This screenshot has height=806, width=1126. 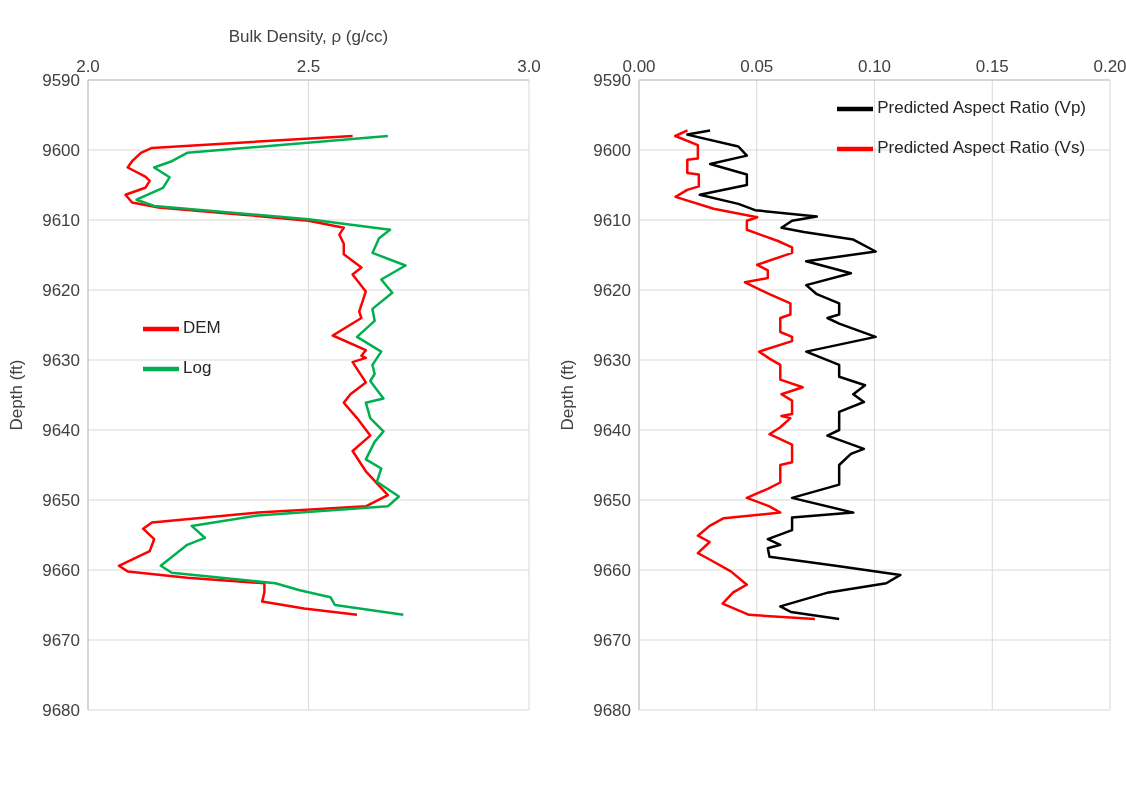 What do you see at coordinates (197, 367) in the screenshot?
I see `legend-label: Log` at bounding box center [197, 367].